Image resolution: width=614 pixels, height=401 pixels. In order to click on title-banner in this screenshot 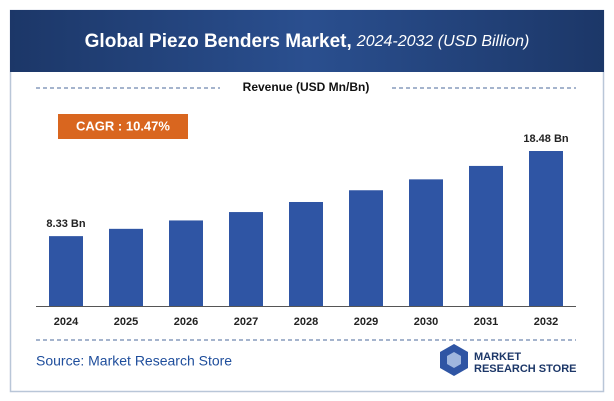, I will do `click(307, 41)`.